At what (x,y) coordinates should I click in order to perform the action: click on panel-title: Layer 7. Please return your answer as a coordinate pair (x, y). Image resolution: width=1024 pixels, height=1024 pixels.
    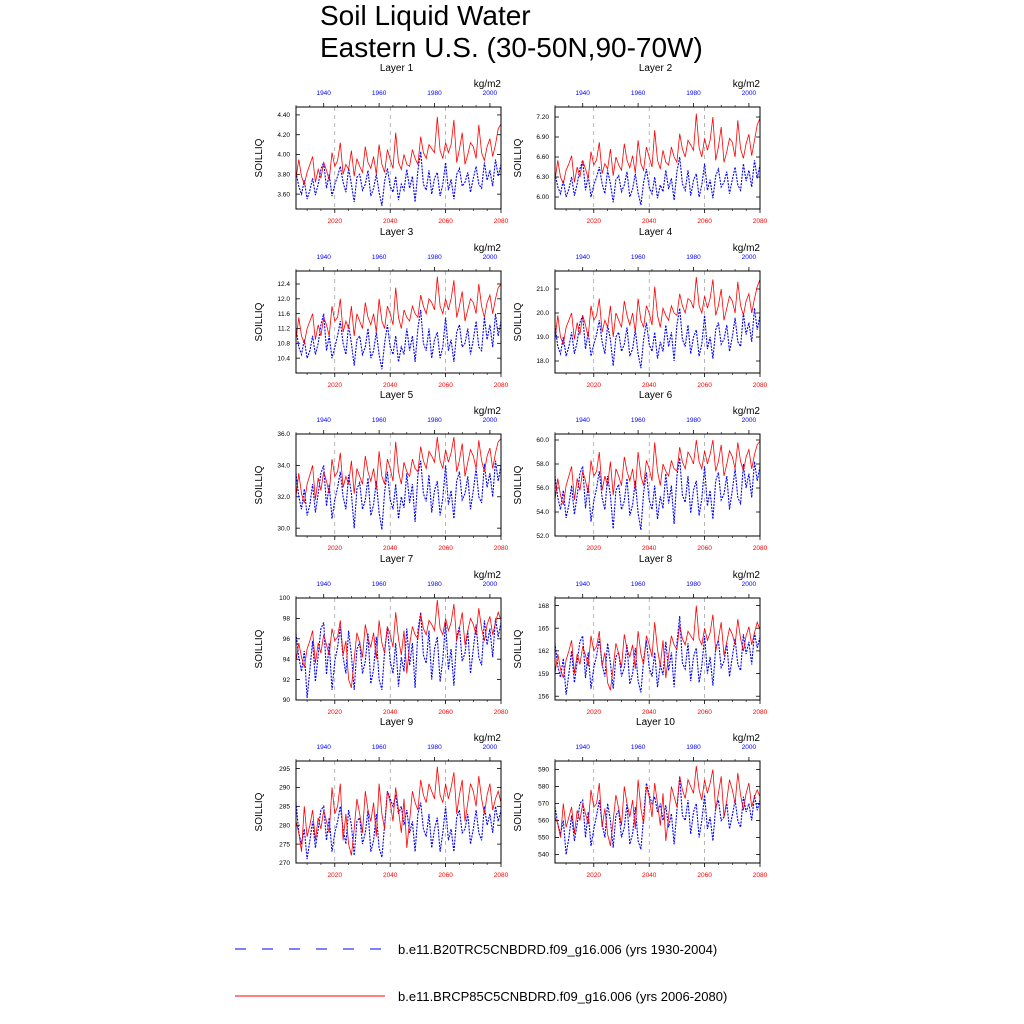
    Looking at the image, I should click on (397, 559).